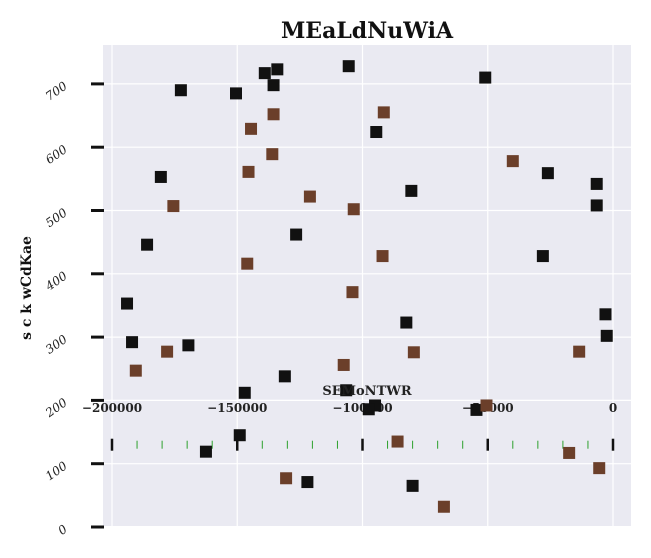  I want to click on y-axis-ticks: 0 100 200 300 400 500 600 700, so click(73, 308).